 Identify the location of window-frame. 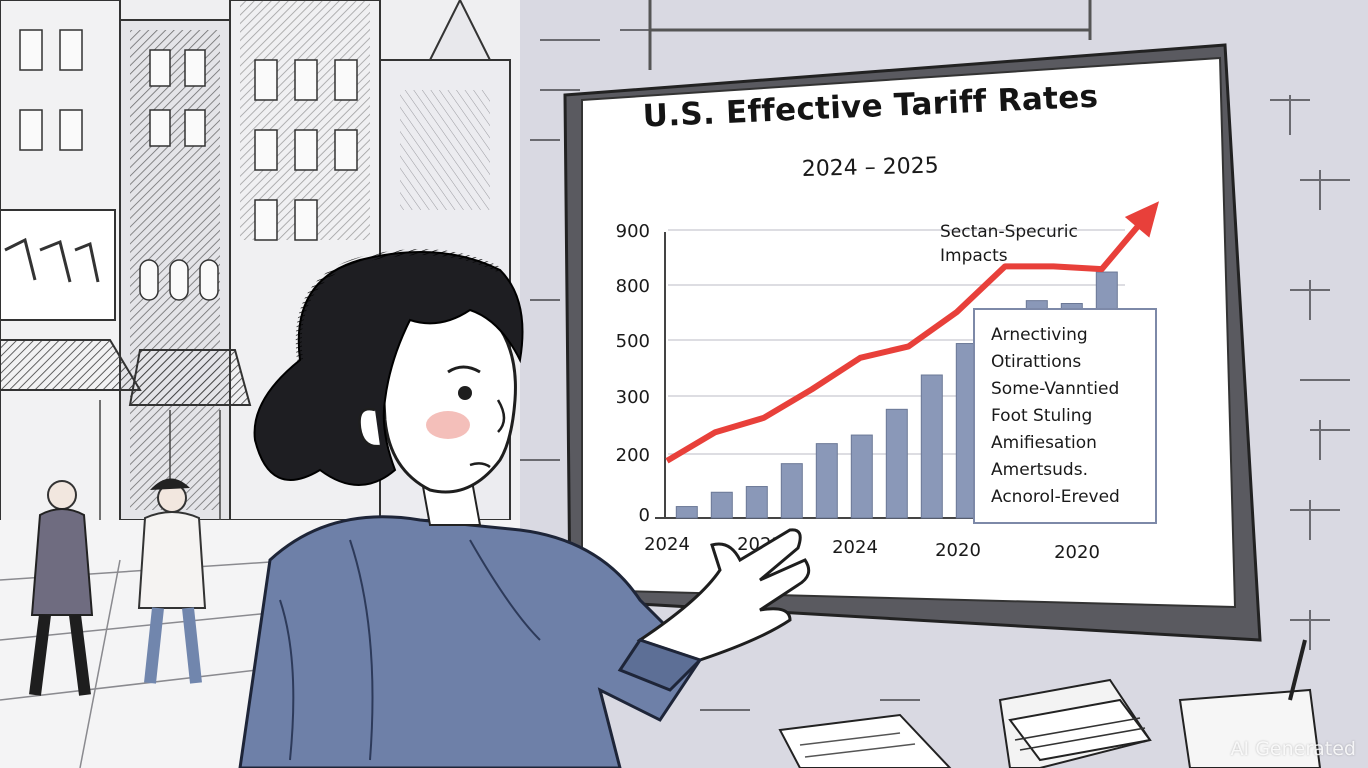
(870, 35).